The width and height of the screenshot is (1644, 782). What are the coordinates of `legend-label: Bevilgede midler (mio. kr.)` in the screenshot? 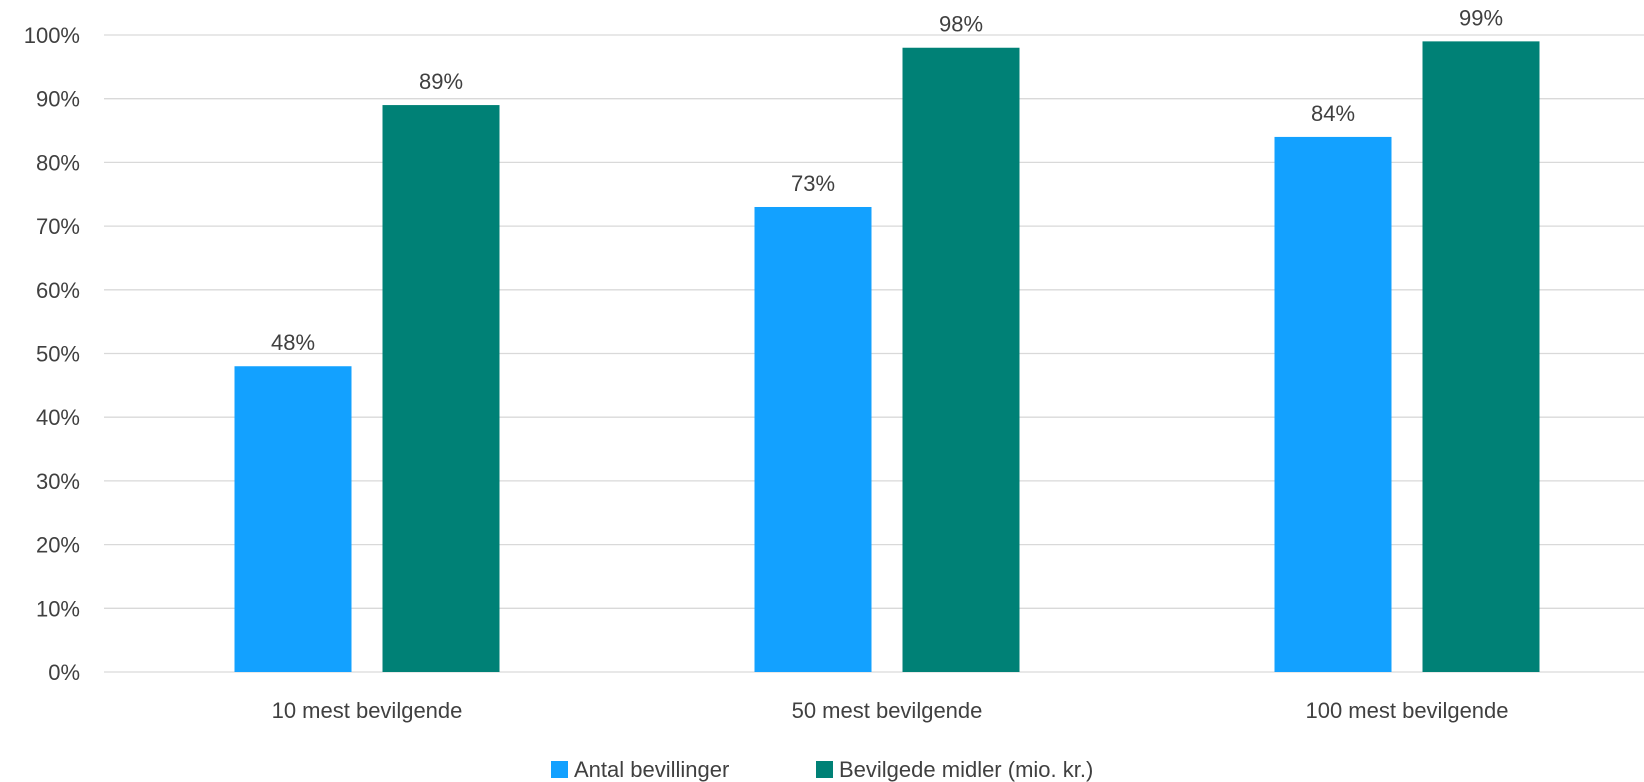 It's located at (966, 769).